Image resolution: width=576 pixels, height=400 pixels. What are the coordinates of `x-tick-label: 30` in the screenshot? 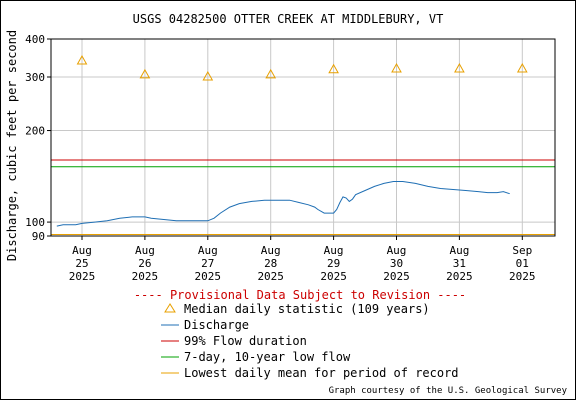 It's located at (396, 263).